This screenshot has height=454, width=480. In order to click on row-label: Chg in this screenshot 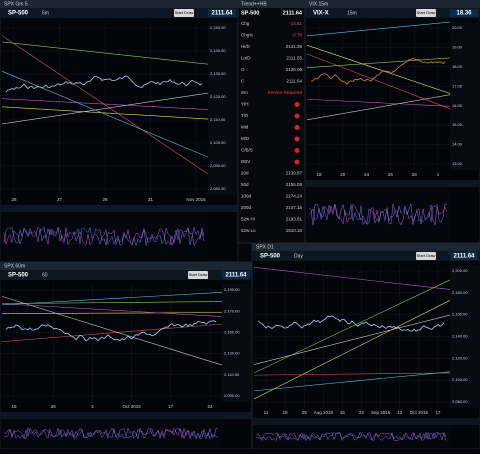, I will do `click(245, 23)`.